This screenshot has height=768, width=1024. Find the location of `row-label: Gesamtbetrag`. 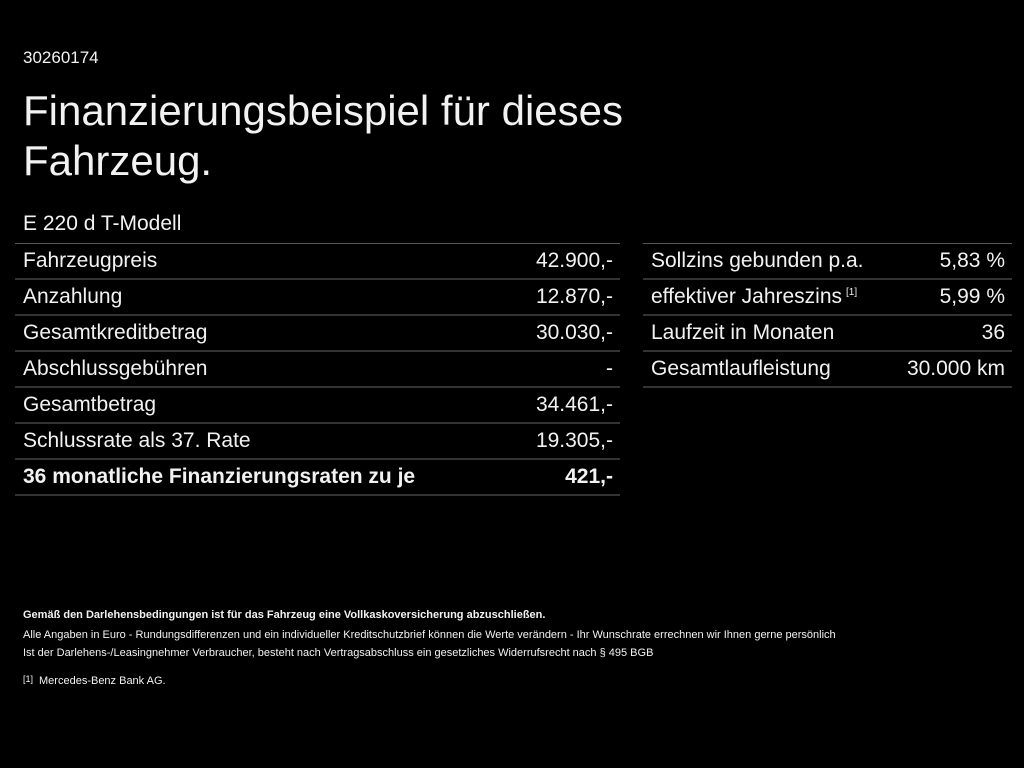

row-label: Gesamtbetrag is located at coordinates (90, 404).